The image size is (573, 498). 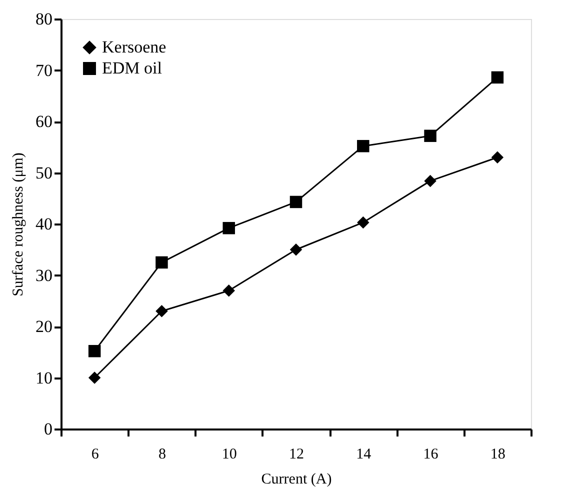 What do you see at coordinates (44, 70) in the screenshot?
I see `y-tick-label: 70` at bounding box center [44, 70].